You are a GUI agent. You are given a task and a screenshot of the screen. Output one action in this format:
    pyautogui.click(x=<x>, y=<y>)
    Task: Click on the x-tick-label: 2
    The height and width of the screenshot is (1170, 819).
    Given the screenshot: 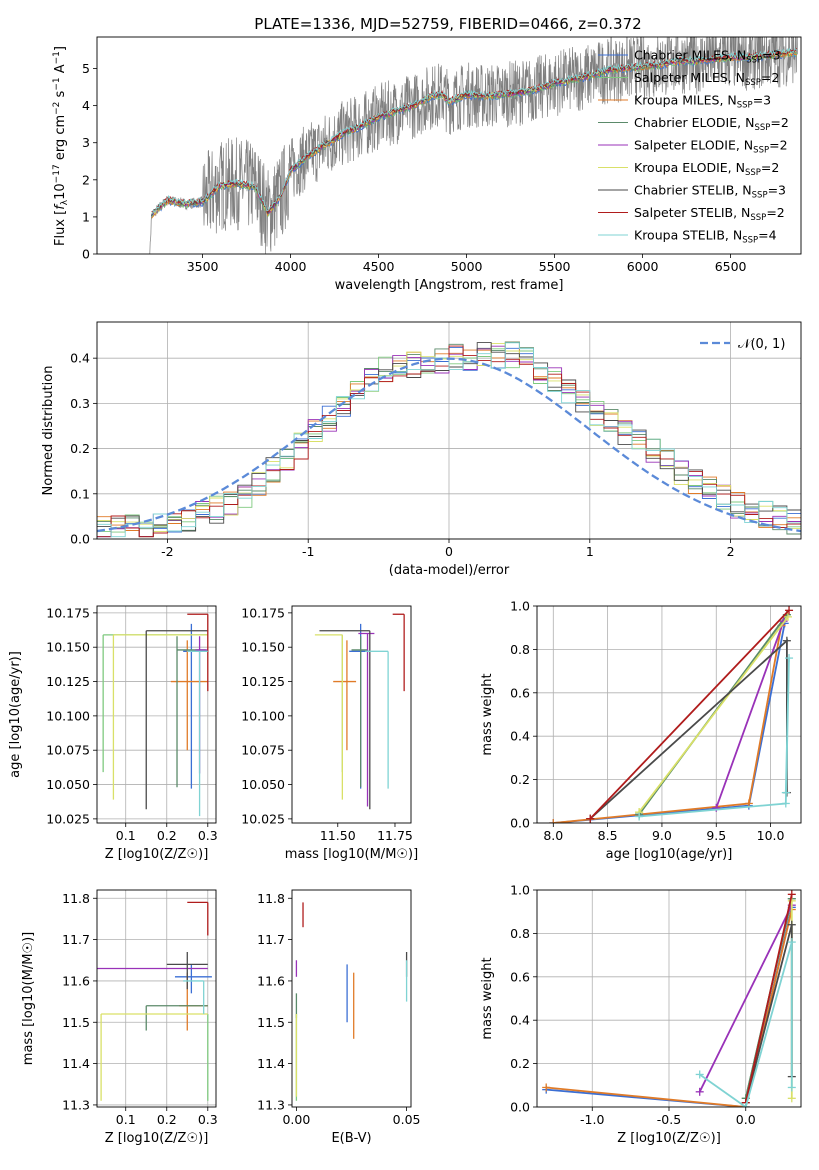 What is the action you would take?
    pyautogui.click(x=731, y=551)
    